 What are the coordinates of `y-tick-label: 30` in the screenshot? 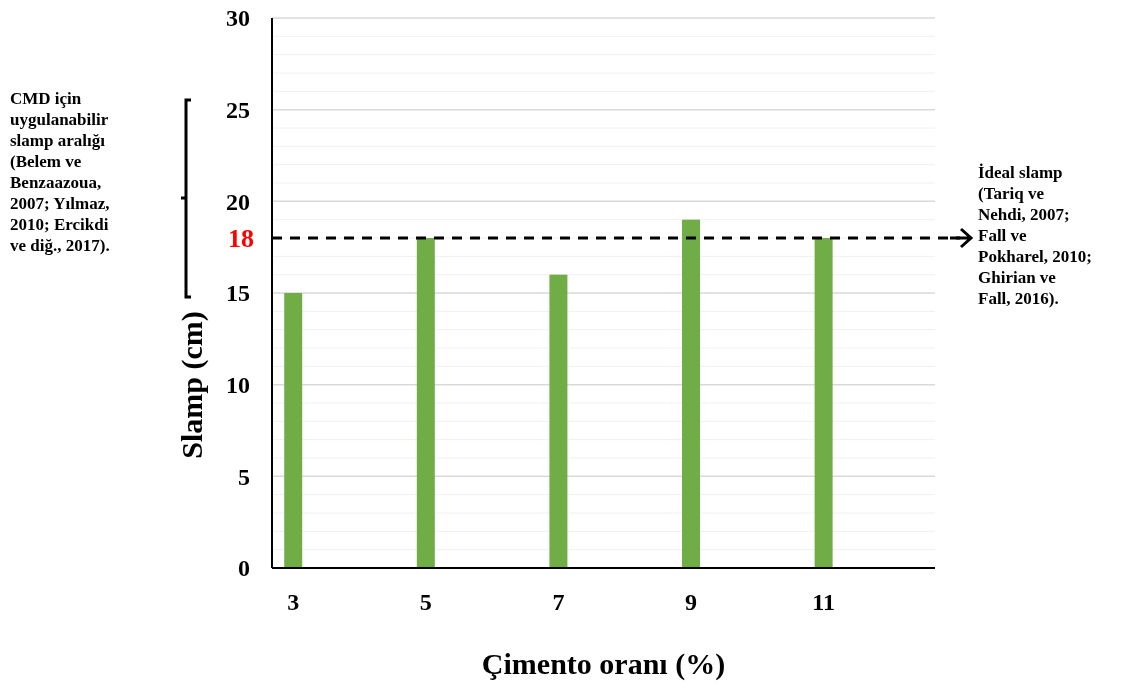 It's located at (238, 18).